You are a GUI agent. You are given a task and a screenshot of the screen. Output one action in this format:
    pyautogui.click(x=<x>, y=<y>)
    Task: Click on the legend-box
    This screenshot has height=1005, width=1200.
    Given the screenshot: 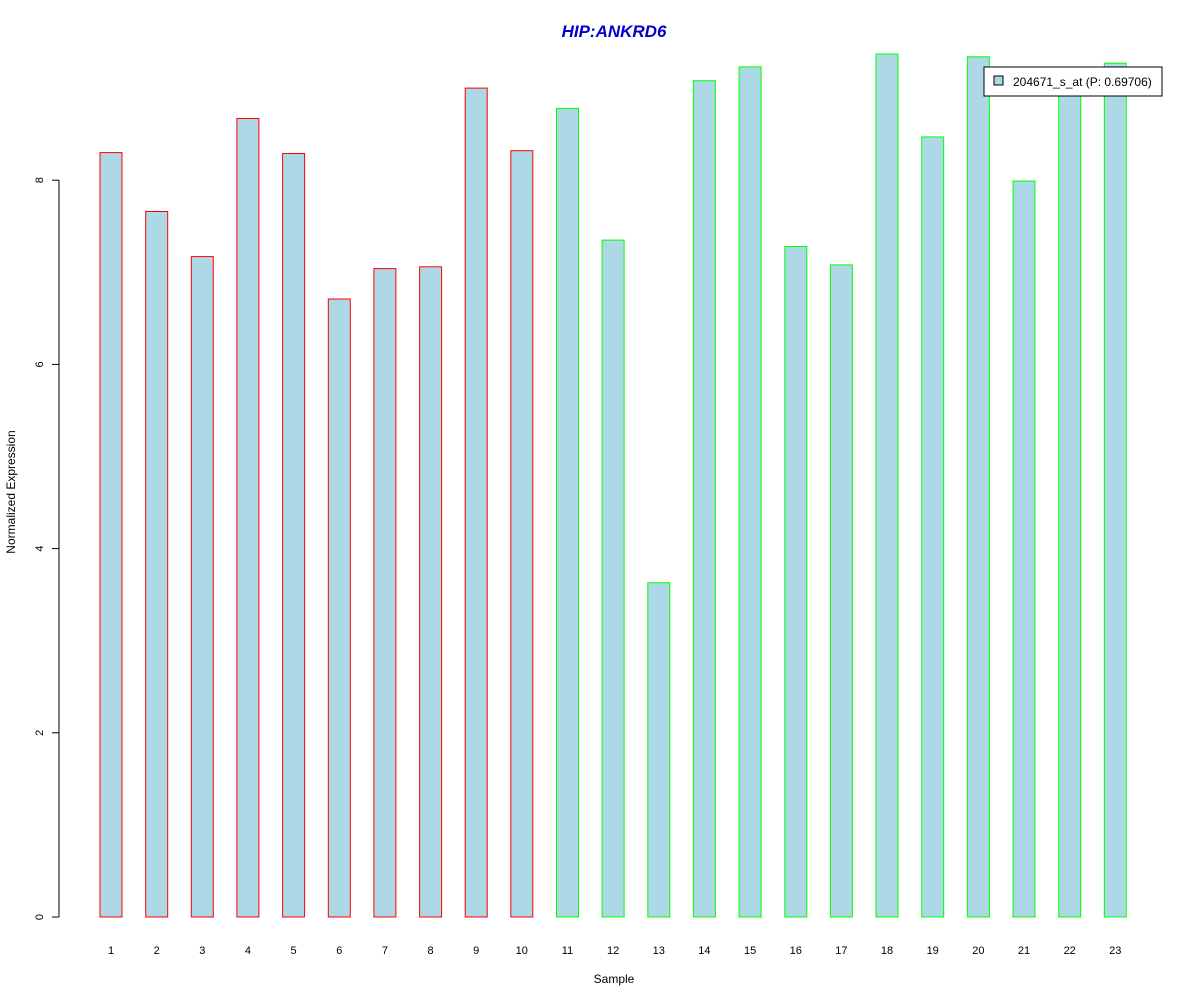 What is the action you would take?
    pyautogui.click(x=1073, y=81)
    